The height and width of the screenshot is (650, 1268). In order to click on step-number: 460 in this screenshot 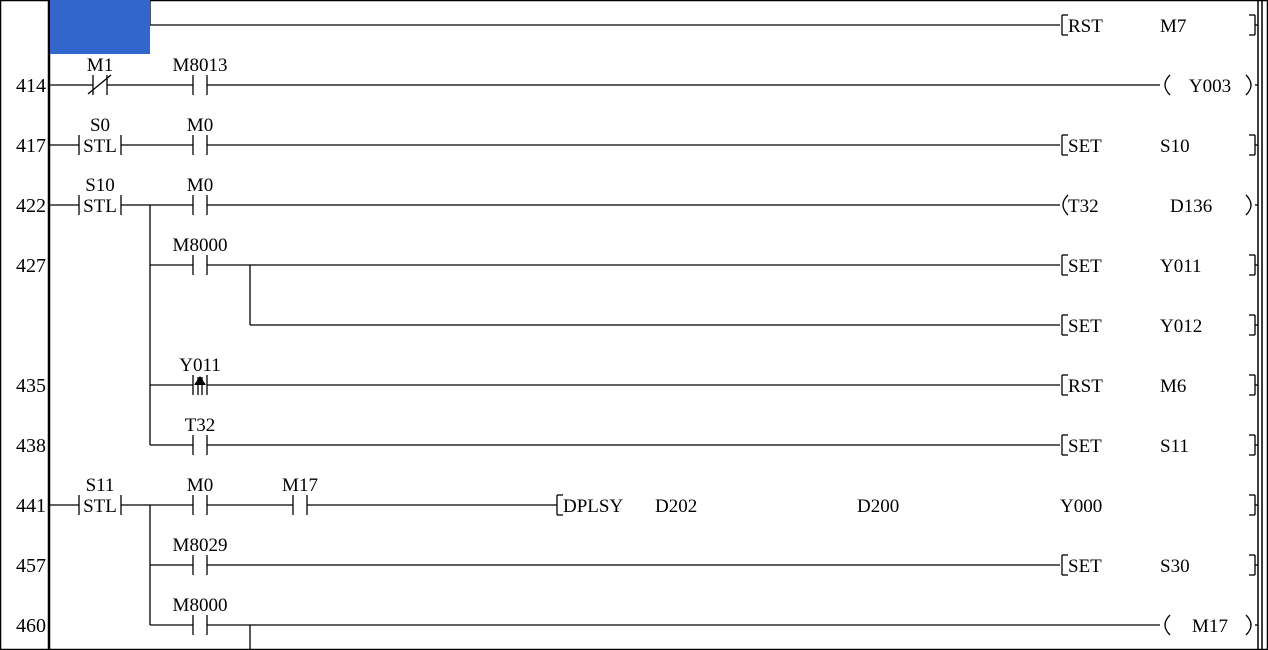, I will do `click(31, 626)`.